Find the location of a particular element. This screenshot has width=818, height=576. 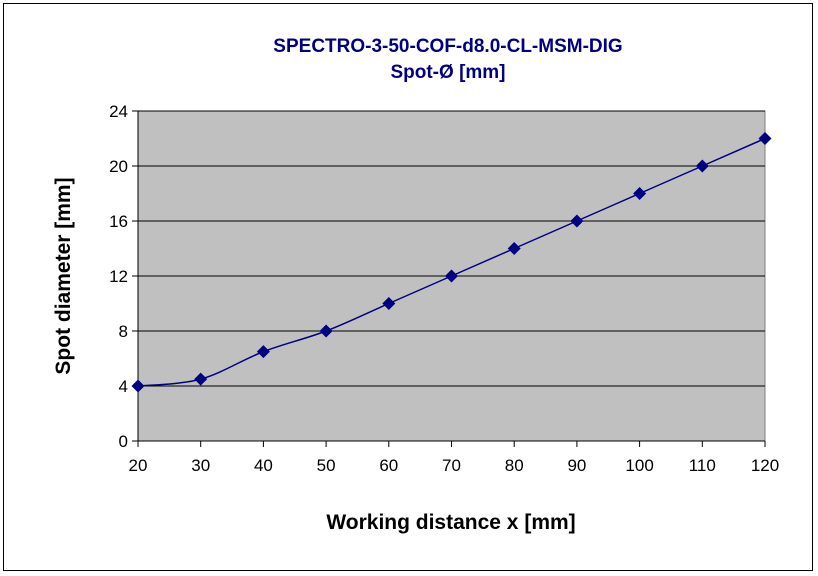

x-tick-labels: 20 30 40 50 60 70 80 90 100 110 120 is located at coordinates (454, 465).